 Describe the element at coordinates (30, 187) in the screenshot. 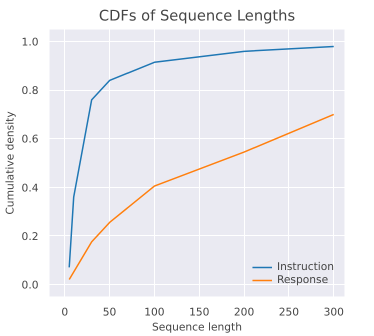

I see `y-tick-label: 0.4` at that location.